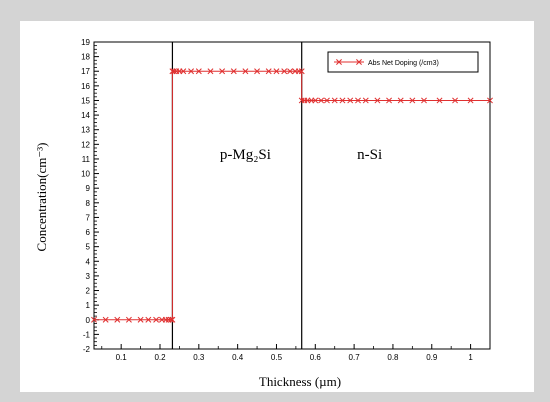 The height and width of the screenshot is (402, 550). What do you see at coordinates (85, 100) in the screenshot?
I see `y-tick-label: 15` at bounding box center [85, 100].